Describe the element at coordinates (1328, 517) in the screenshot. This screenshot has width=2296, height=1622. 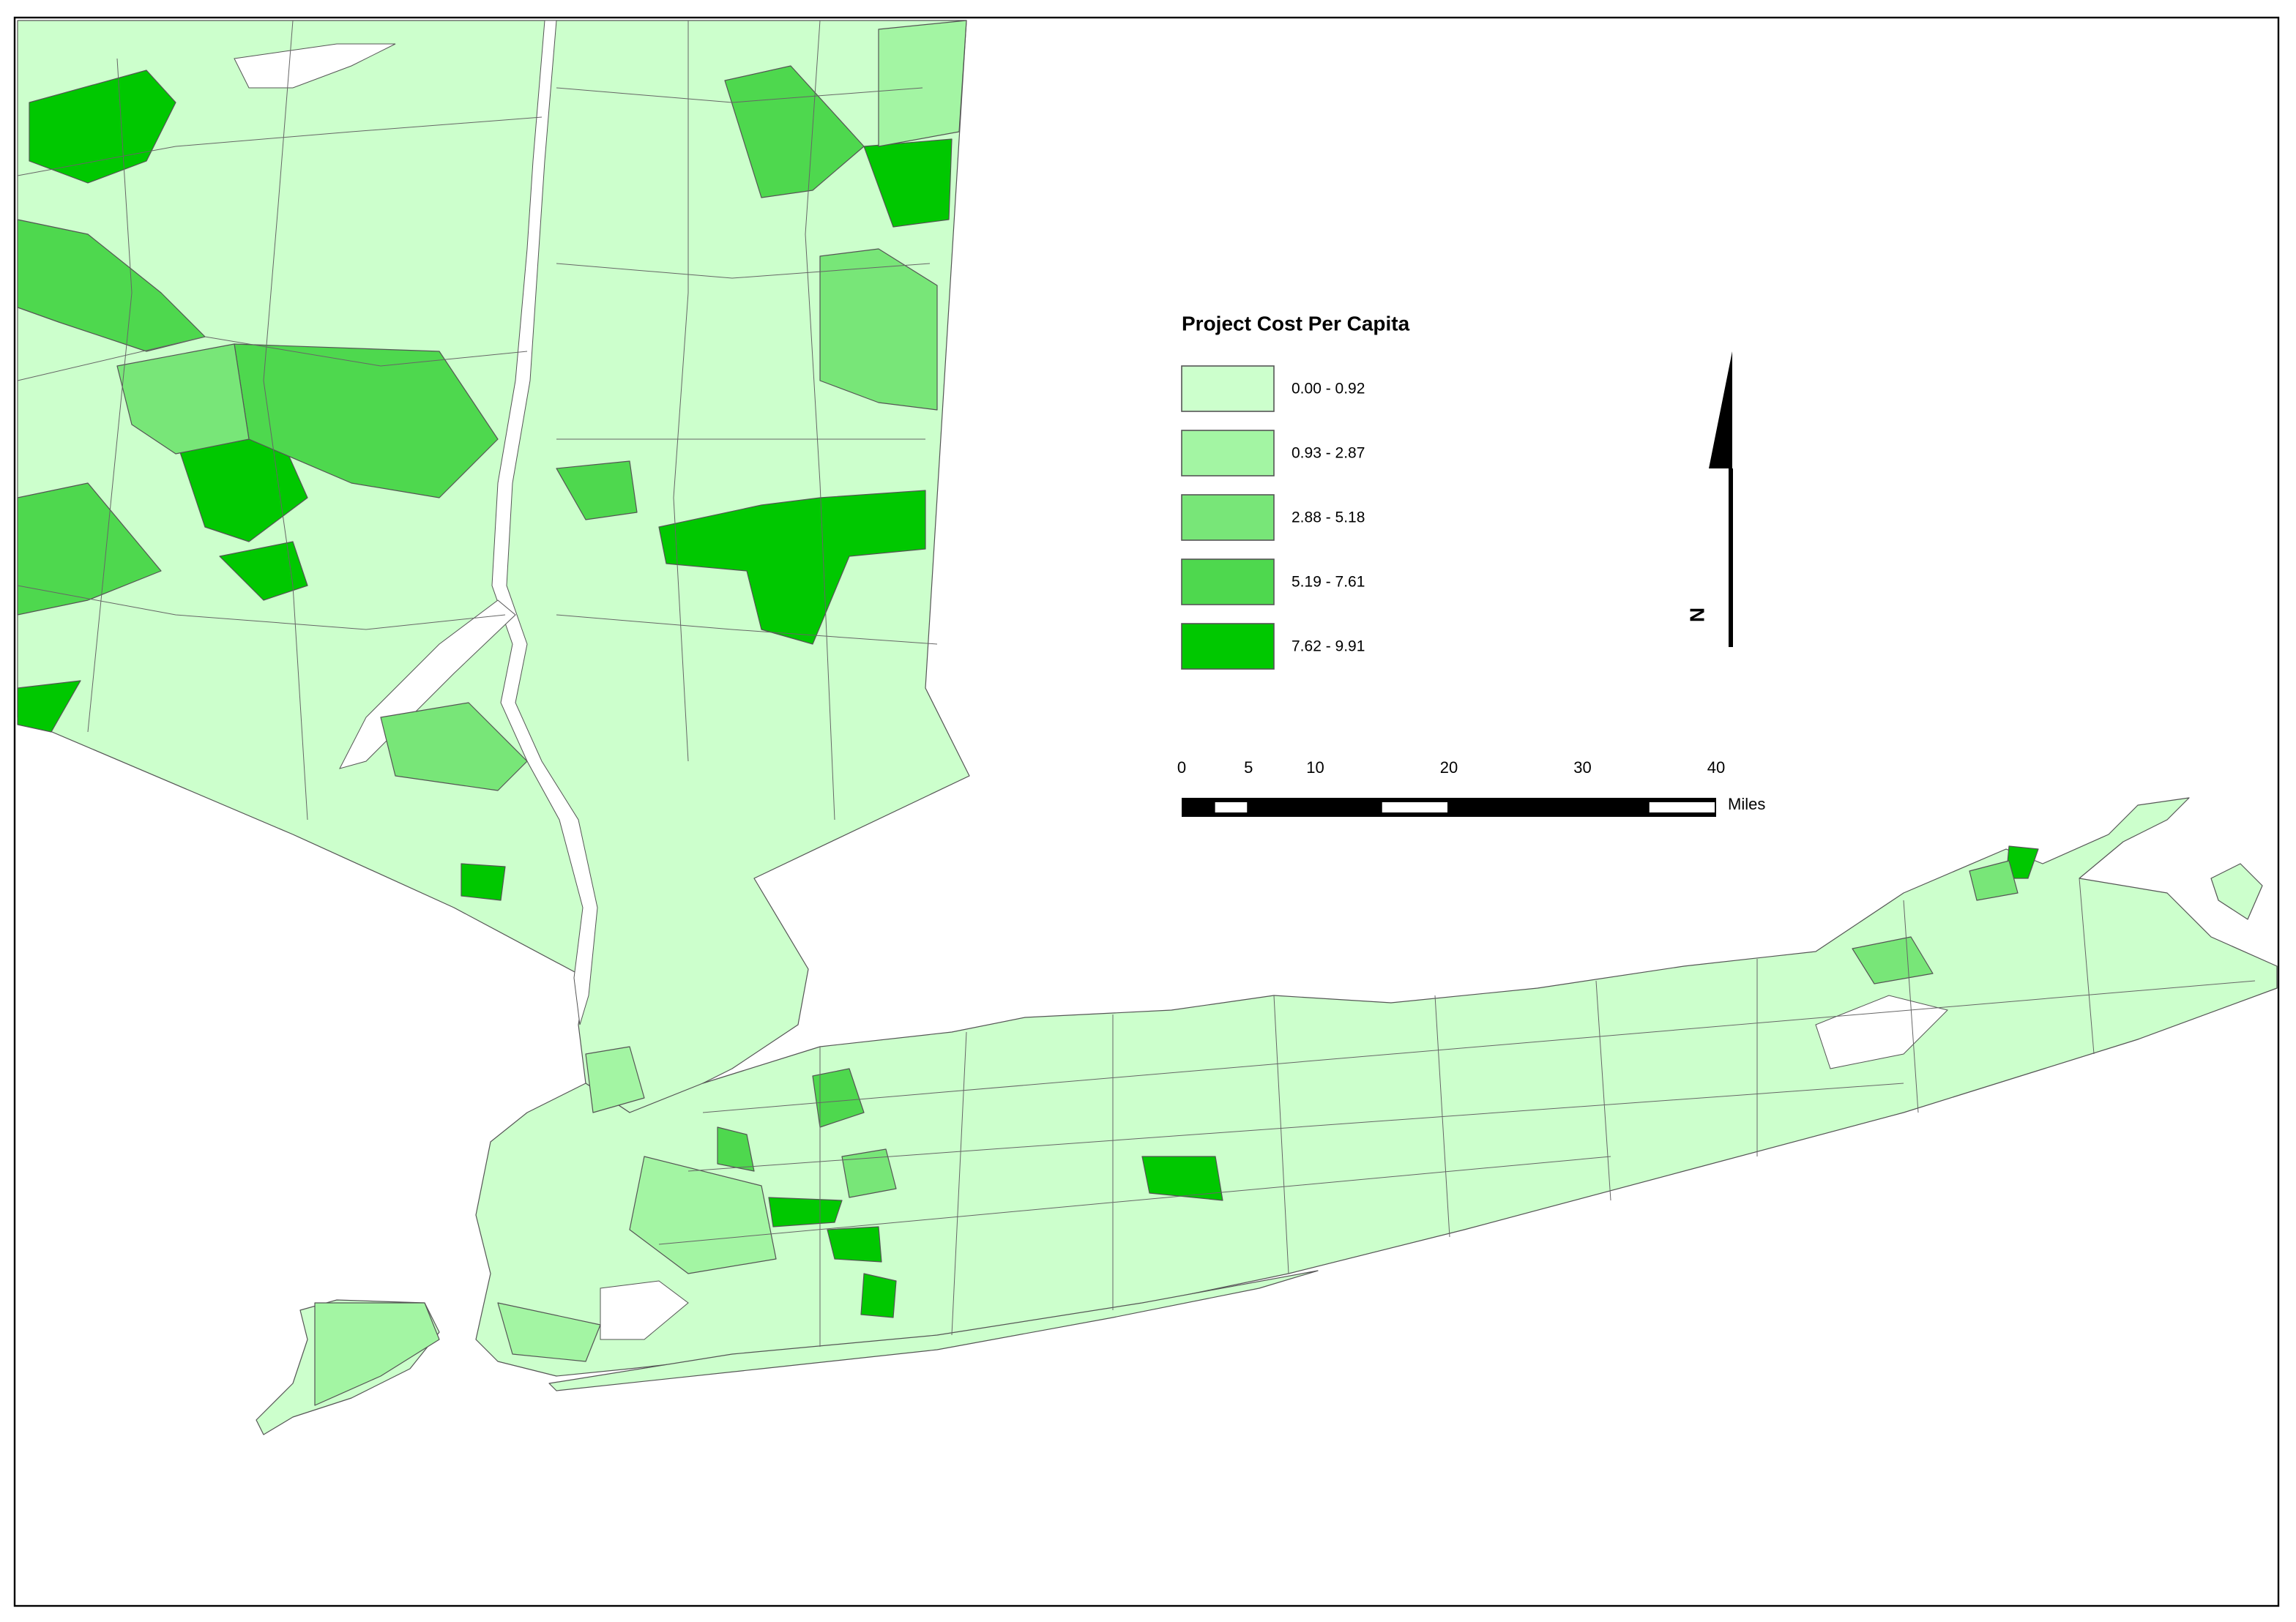
I see `legend-label: 2.88 - 5.18` at that location.